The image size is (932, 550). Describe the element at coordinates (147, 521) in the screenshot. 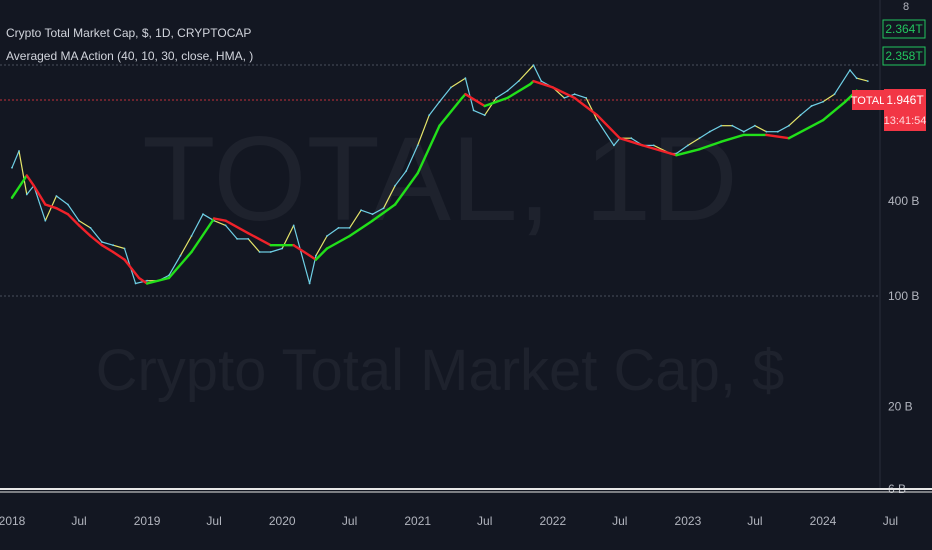

I see `x-tick-label: 2019` at that location.